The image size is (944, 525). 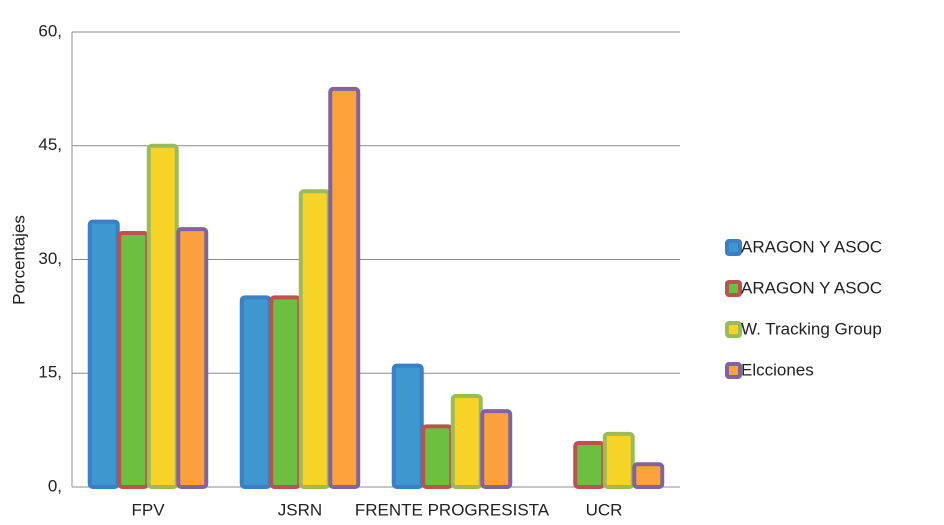 I want to click on y-tick-label: 30,, so click(x=50, y=258).